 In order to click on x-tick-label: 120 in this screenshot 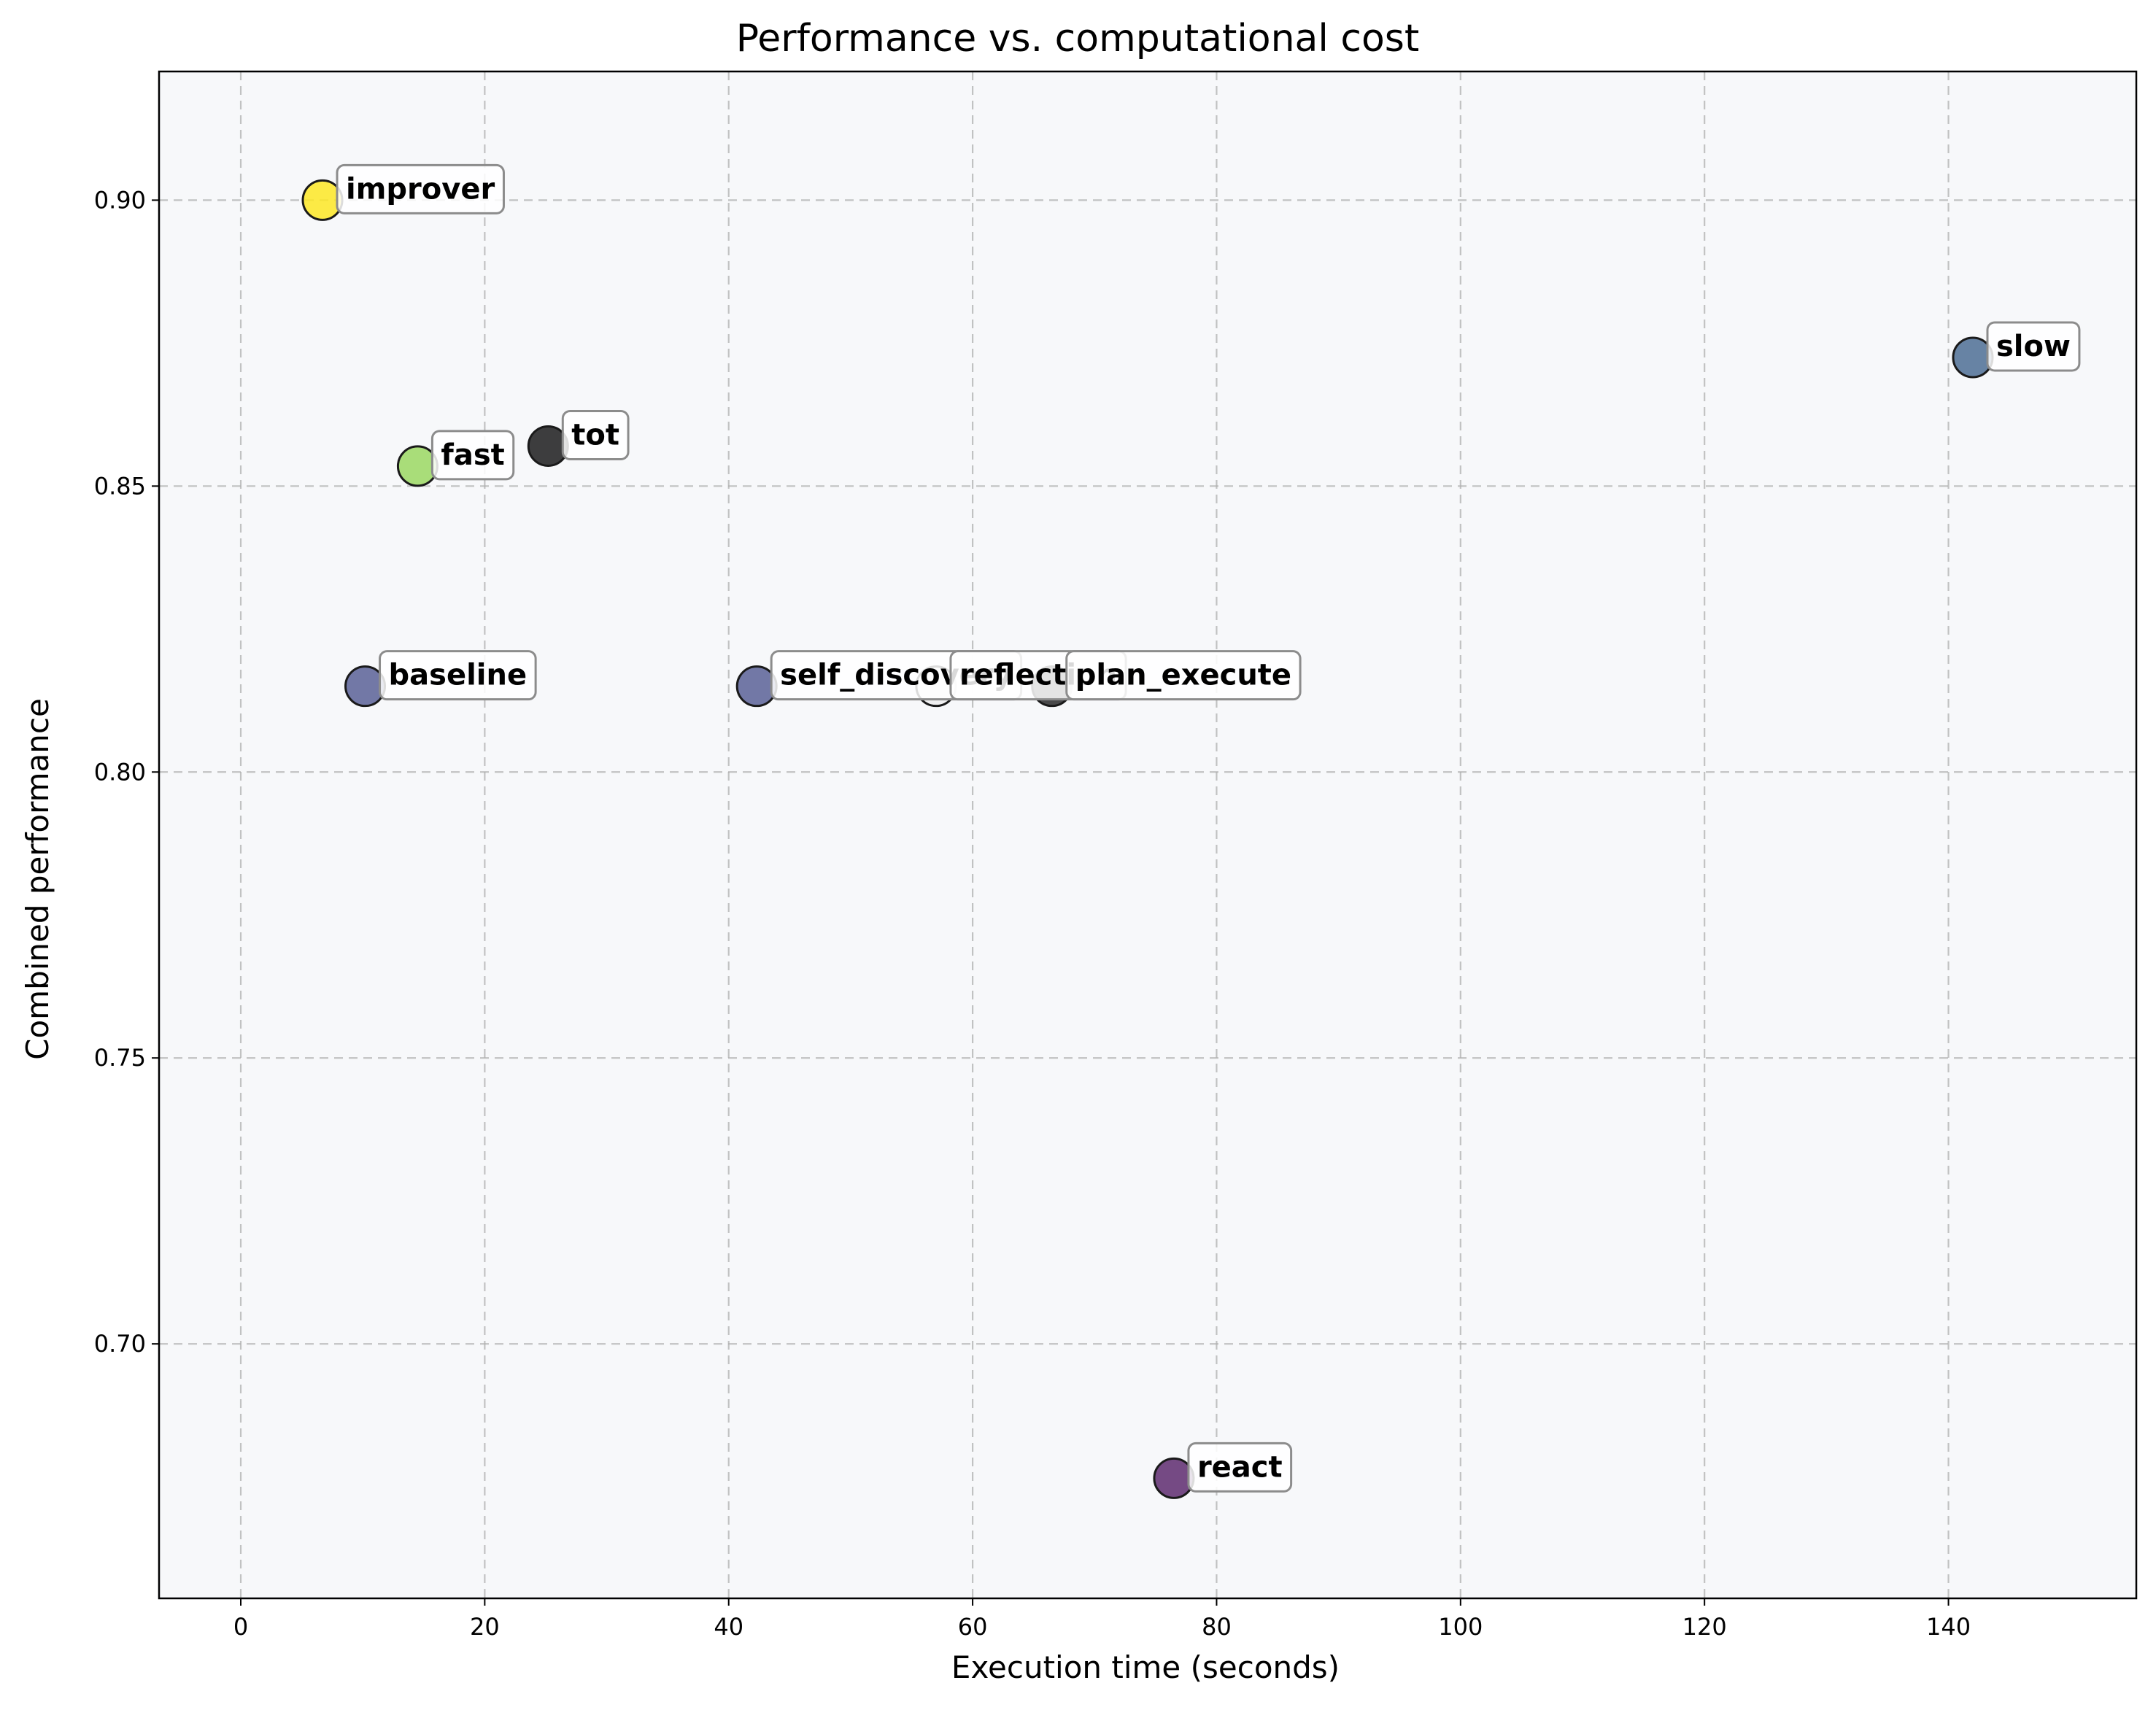, I will do `click(1704, 1627)`.